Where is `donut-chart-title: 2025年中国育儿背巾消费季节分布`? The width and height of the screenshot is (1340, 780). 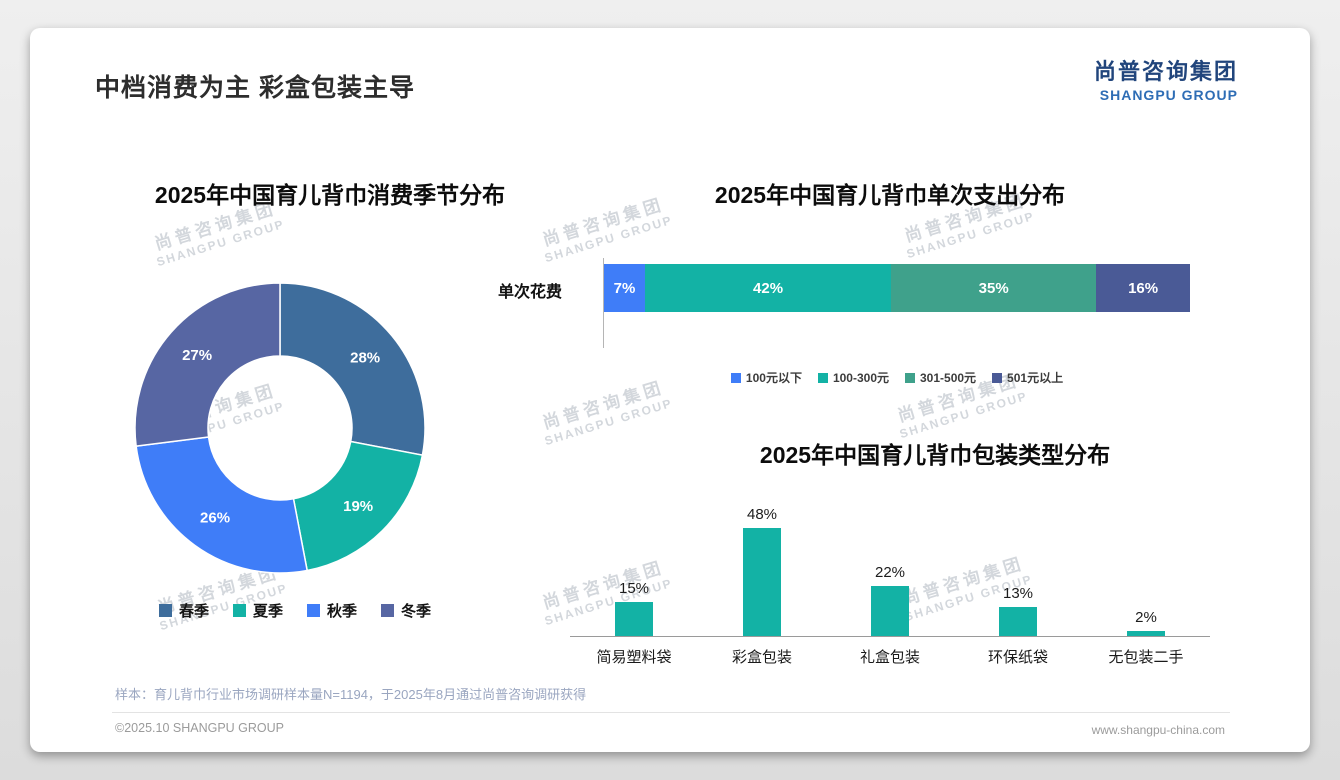
donut-chart-title: 2025年中国育儿背巾消费季节分布 is located at coordinates (330, 195).